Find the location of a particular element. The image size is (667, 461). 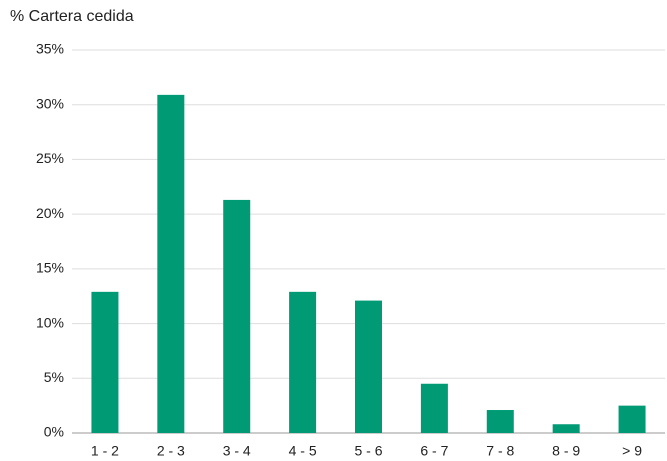

x-tick-label: 6 - 7 is located at coordinates (434, 451).